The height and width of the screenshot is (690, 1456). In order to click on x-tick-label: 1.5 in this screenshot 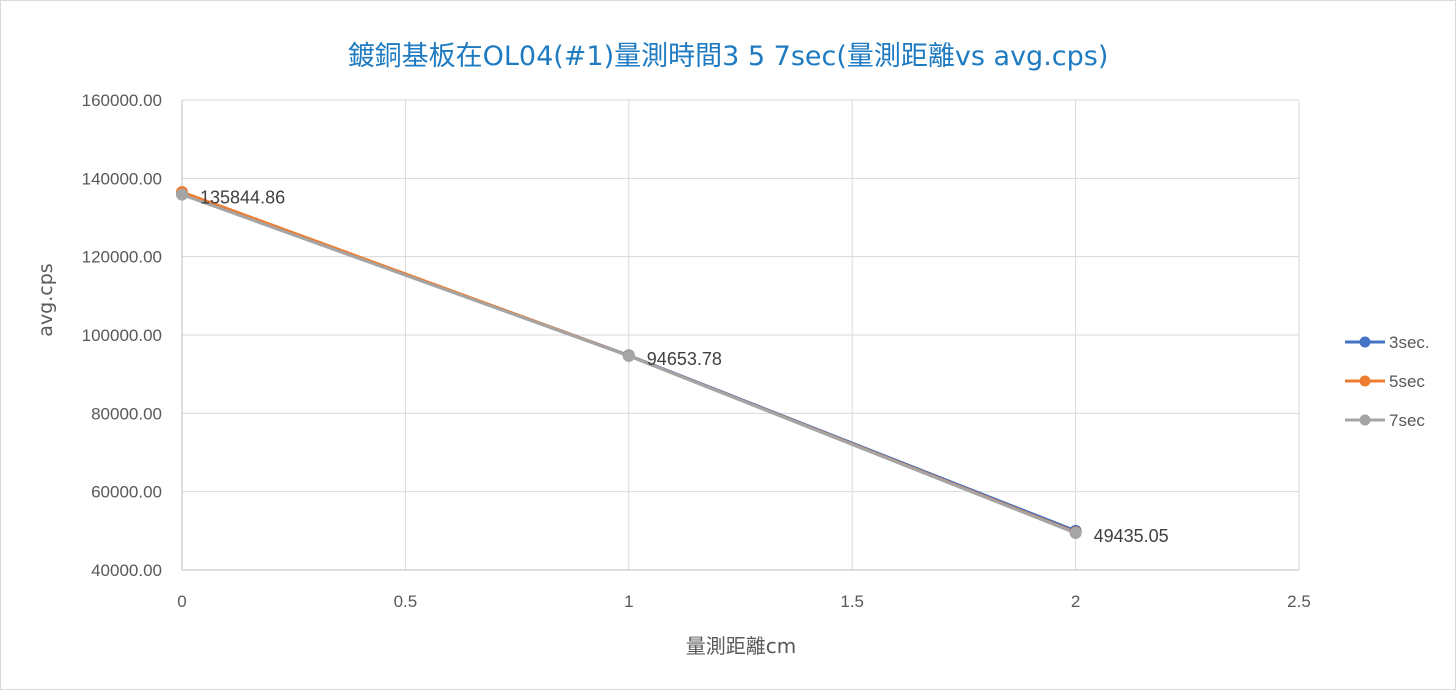, I will do `click(852, 601)`.